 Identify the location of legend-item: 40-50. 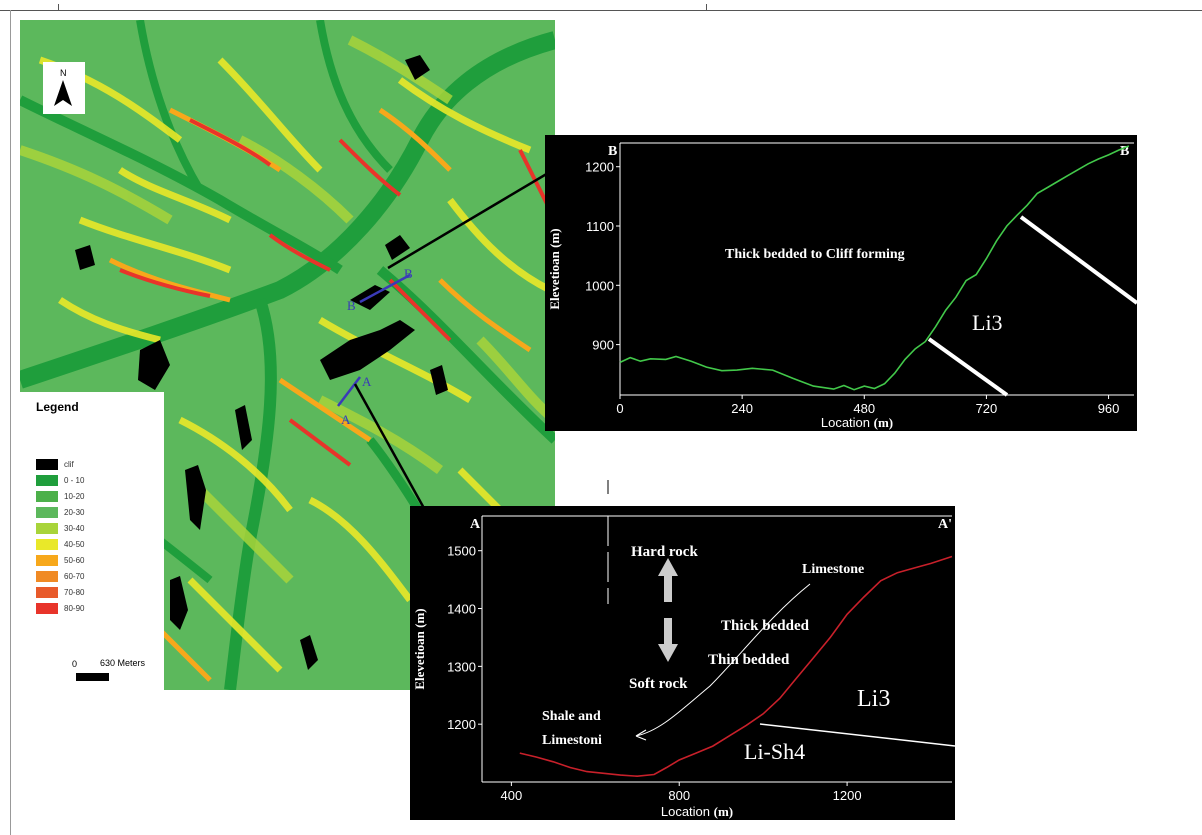
(60, 544).